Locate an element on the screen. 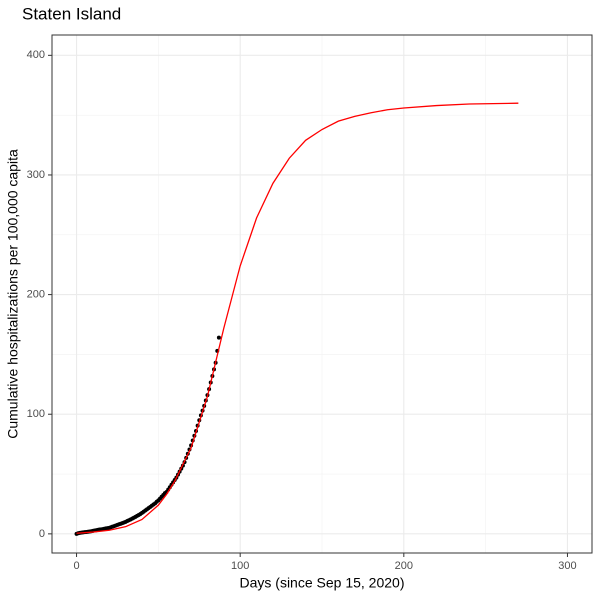 The image size is (600, 605). y-tick-label: 200 is located at coordinates (36, 295).